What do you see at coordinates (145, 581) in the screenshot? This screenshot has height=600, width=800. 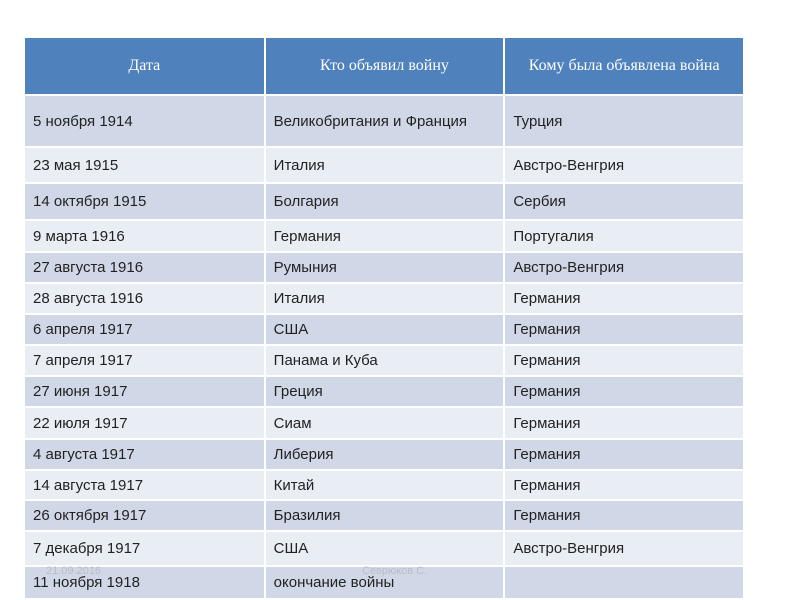 I see `table-cell: 11 ноября 1918` at bounding box center [145, 581].